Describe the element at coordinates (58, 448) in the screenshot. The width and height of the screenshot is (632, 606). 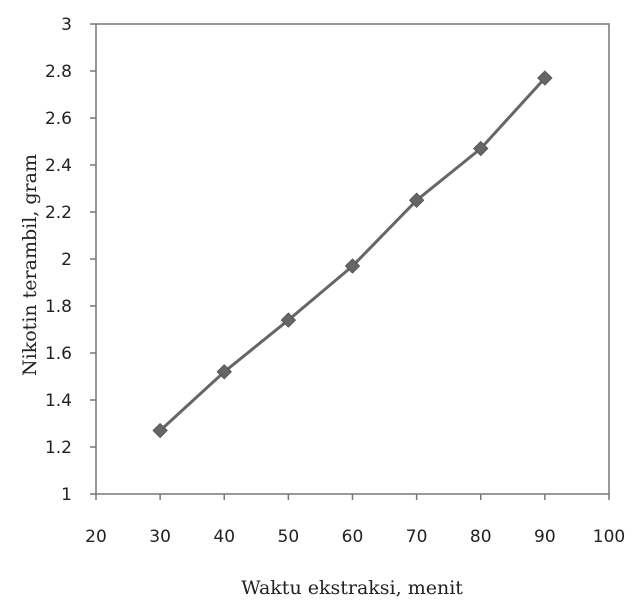
I see `y-tick-label: 1.2` at that location.